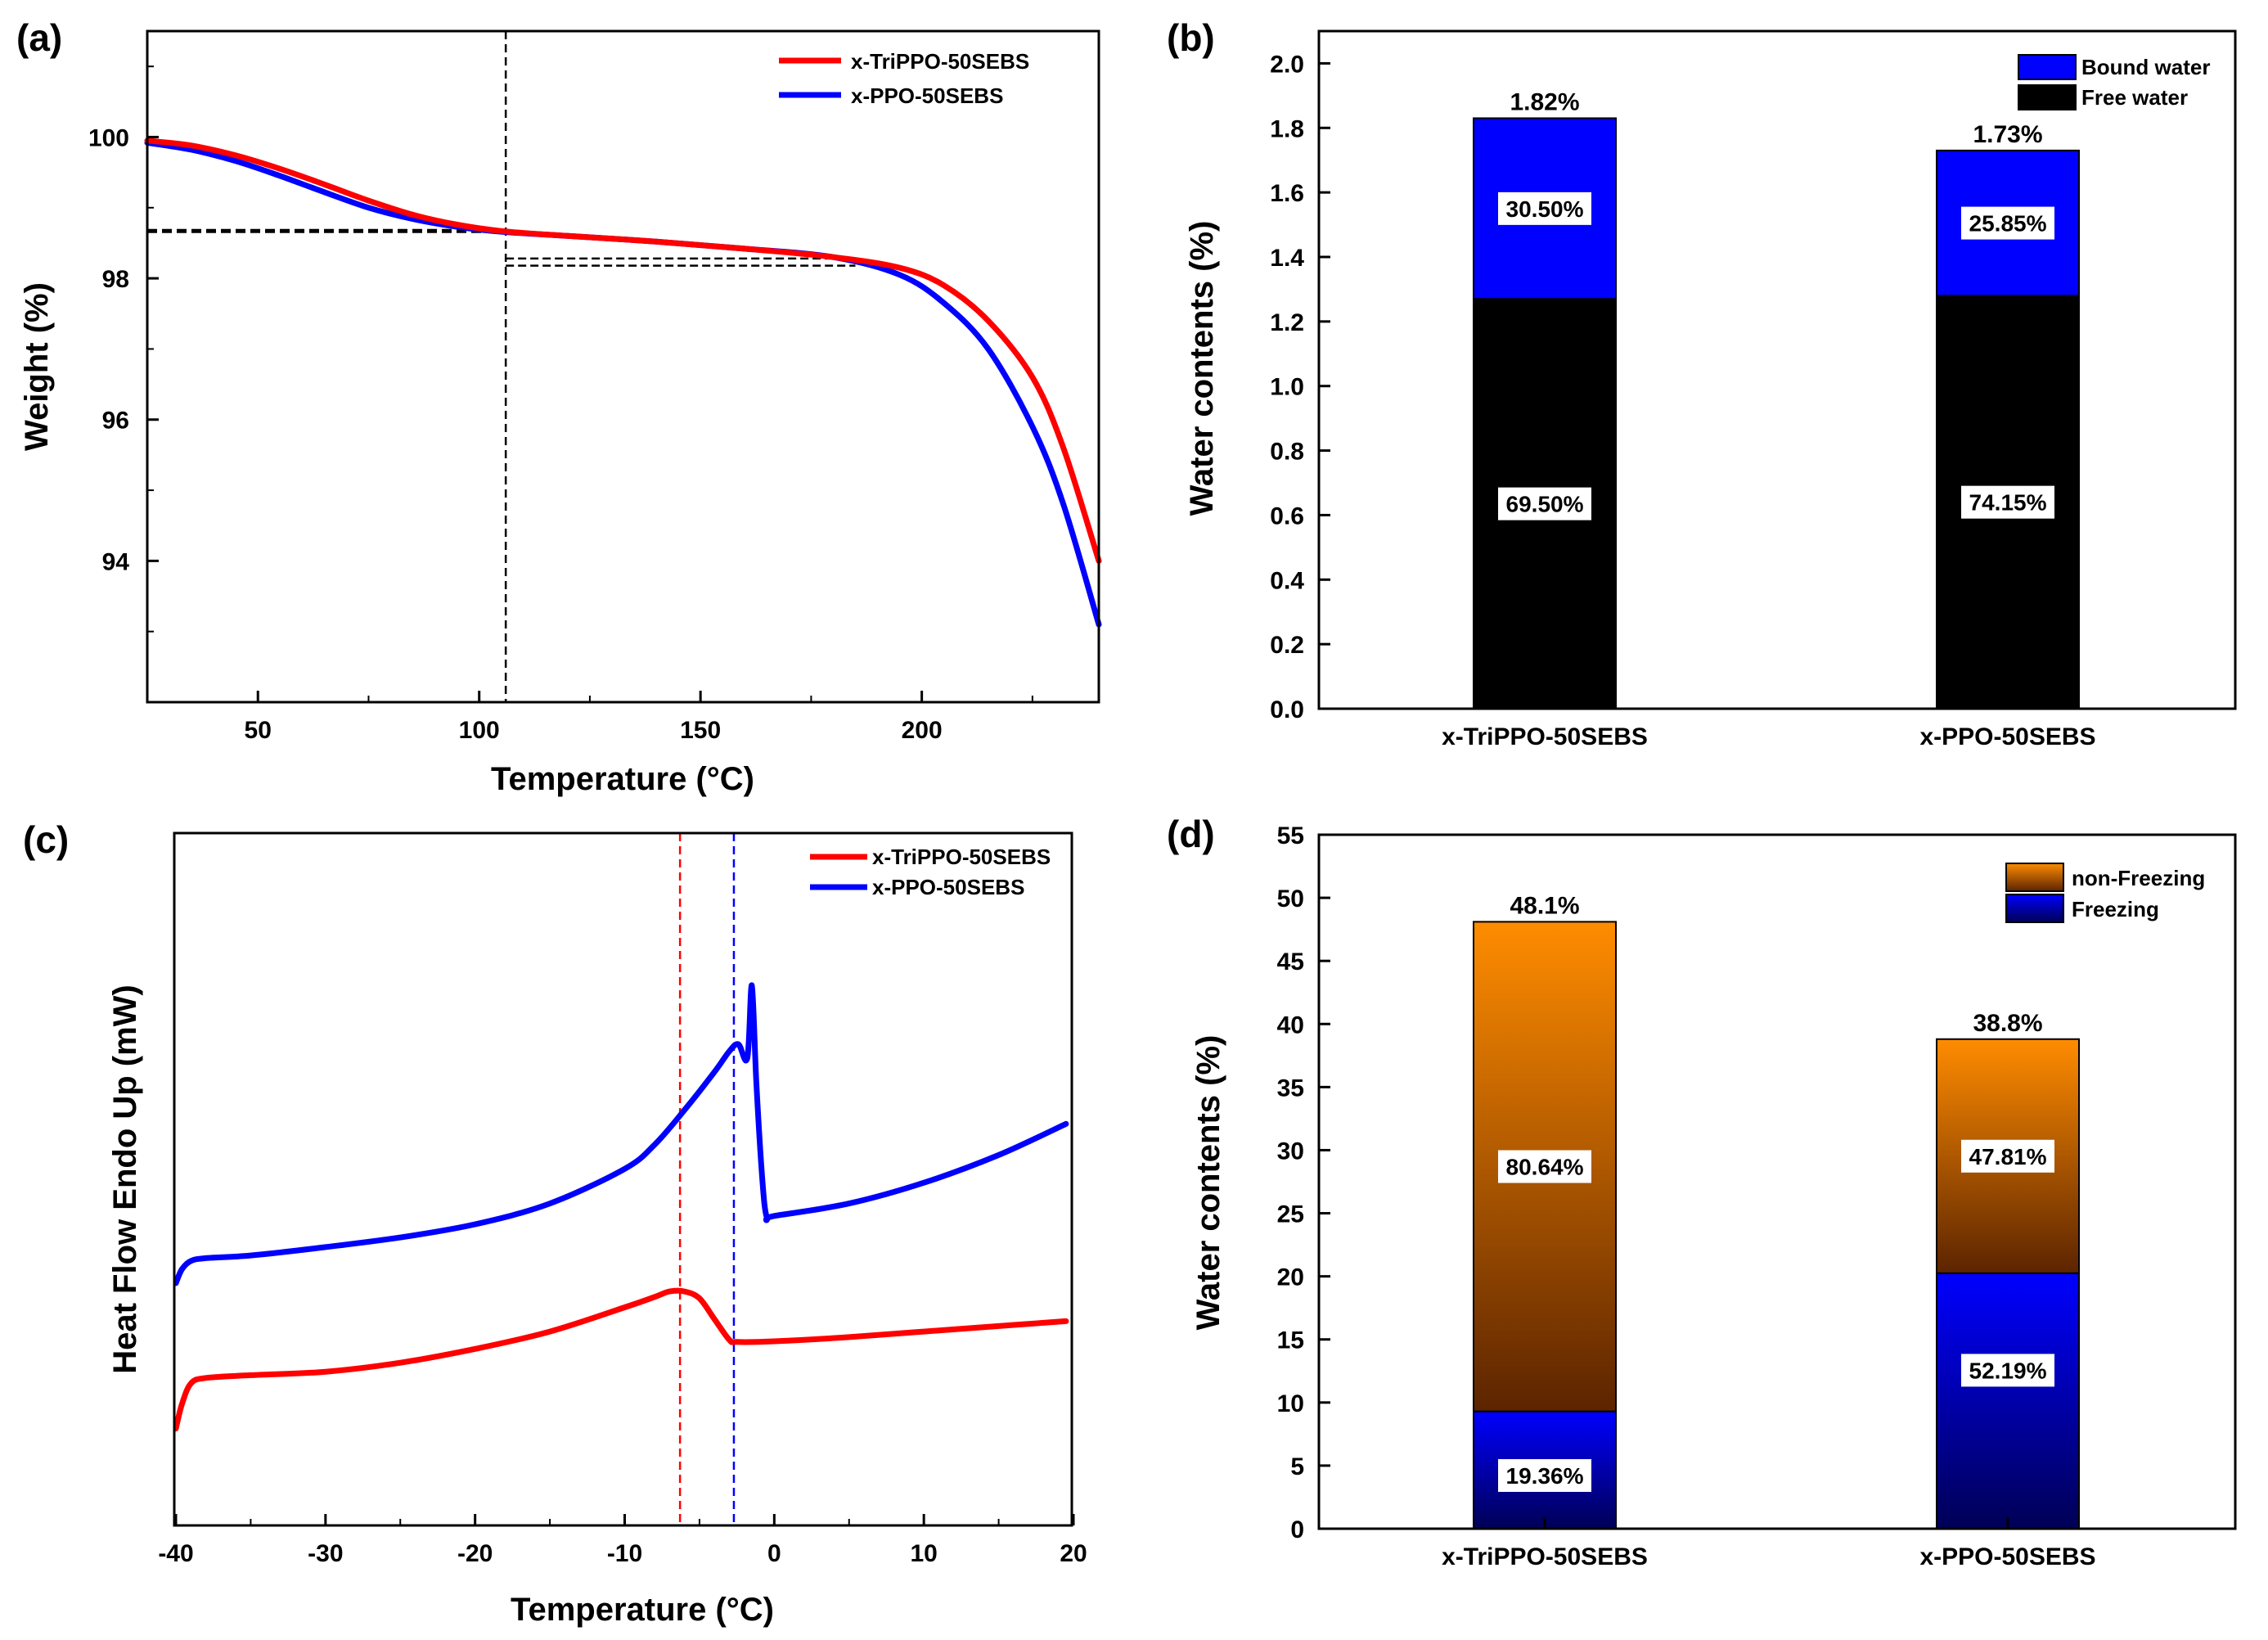 The image size is (2268, 1640). What do you see at coordinates (1287, 193) in the screenshot?
I see `panel-b-ytick-label-8: 1.6` at bounding box center [1287, 193].